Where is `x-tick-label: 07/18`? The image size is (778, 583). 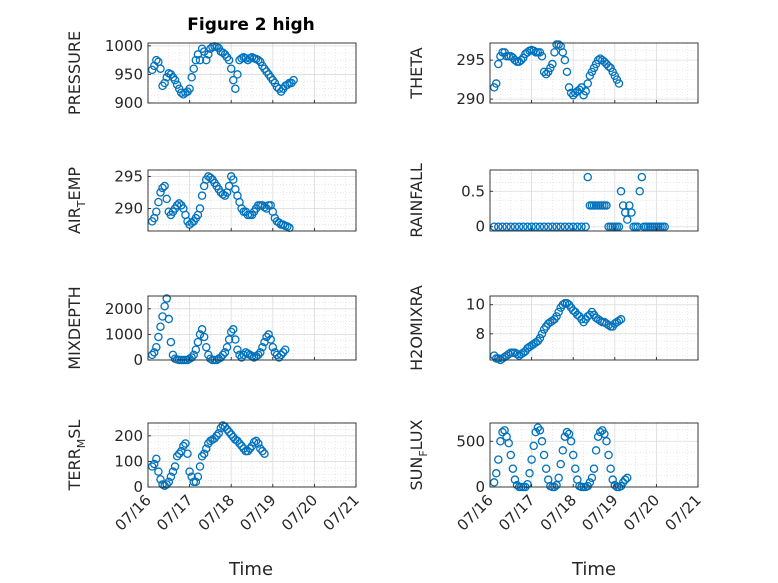
x-tick-label: 07/18 is located at coordinates (558, 512).